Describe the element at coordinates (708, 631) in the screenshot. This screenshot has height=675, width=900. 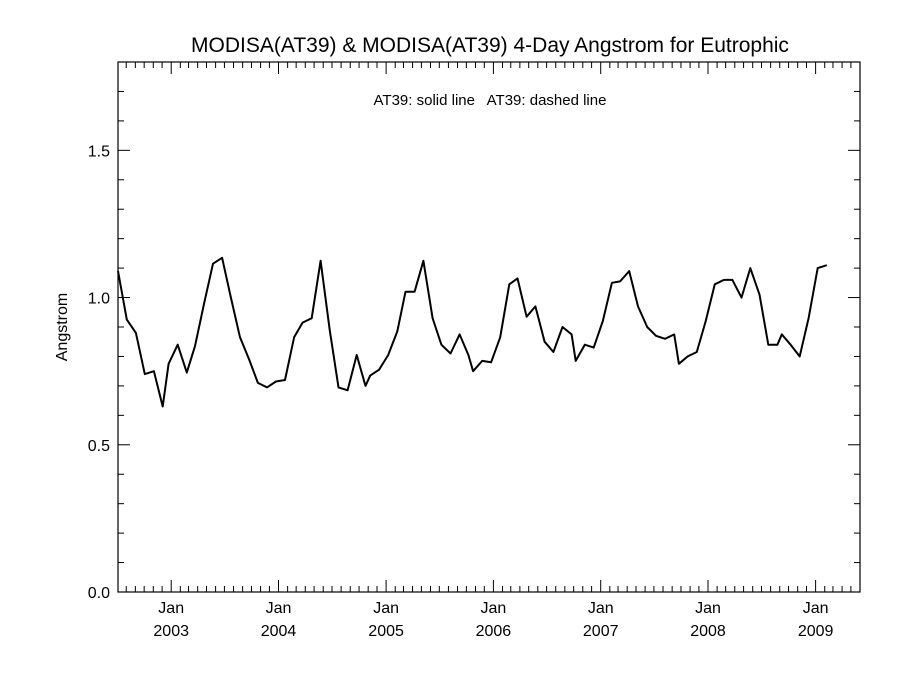
I see `x-tick-label-year: 2008` at that location.